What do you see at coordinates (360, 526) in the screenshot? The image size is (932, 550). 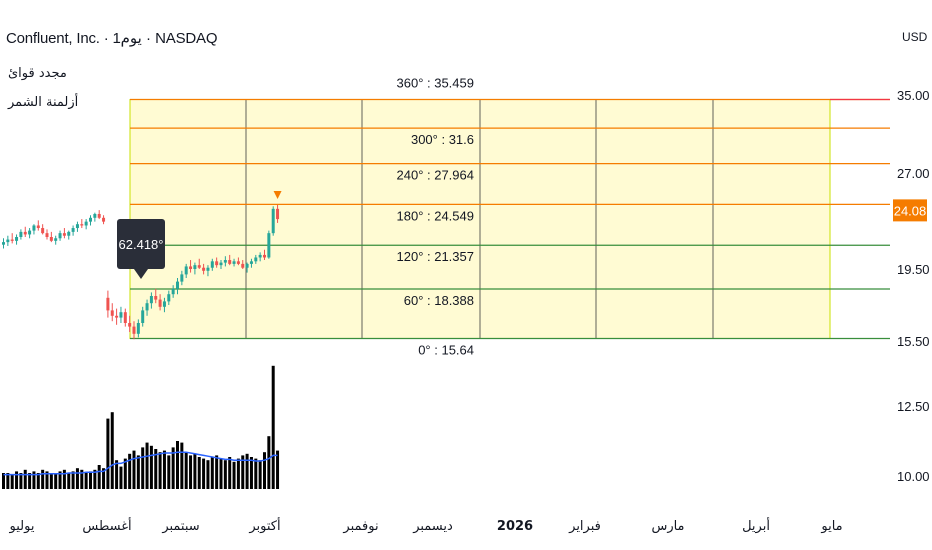 I see `time-axis-label: نوفمبر` at bounding box center [360, 526].